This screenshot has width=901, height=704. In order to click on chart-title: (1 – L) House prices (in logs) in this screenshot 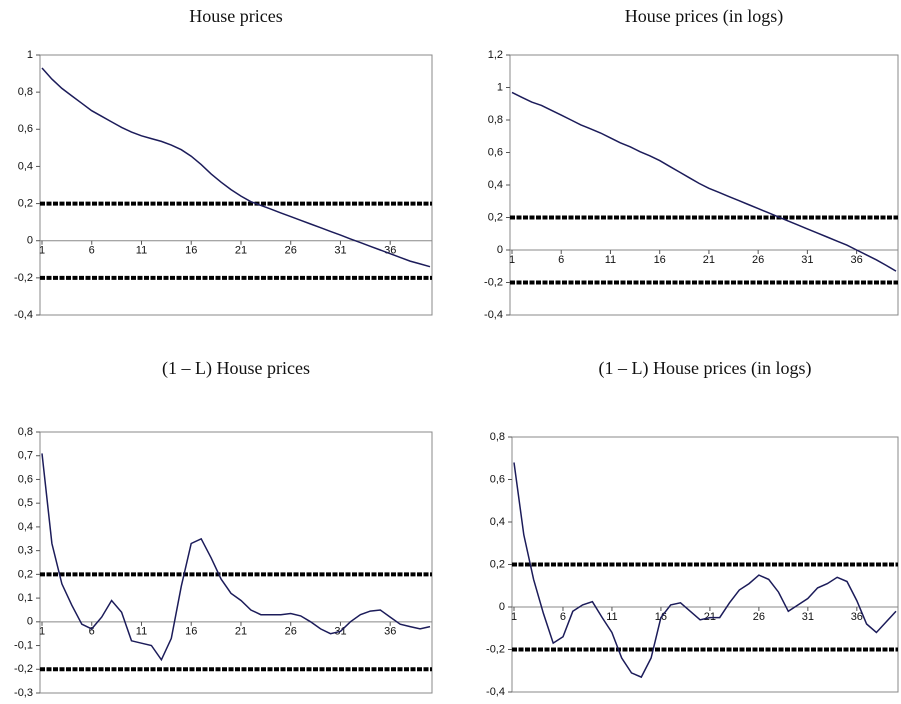, I will do `click(705, 368)`.